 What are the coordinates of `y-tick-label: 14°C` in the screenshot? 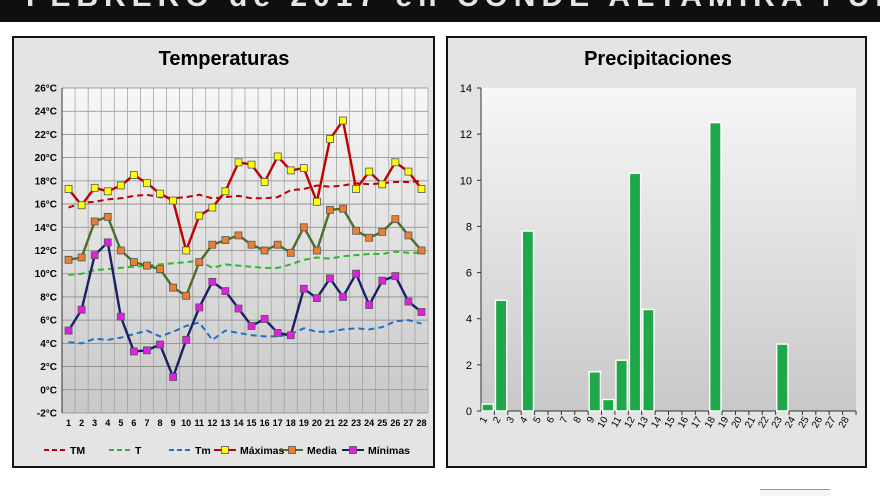 It's located at (46, 228).